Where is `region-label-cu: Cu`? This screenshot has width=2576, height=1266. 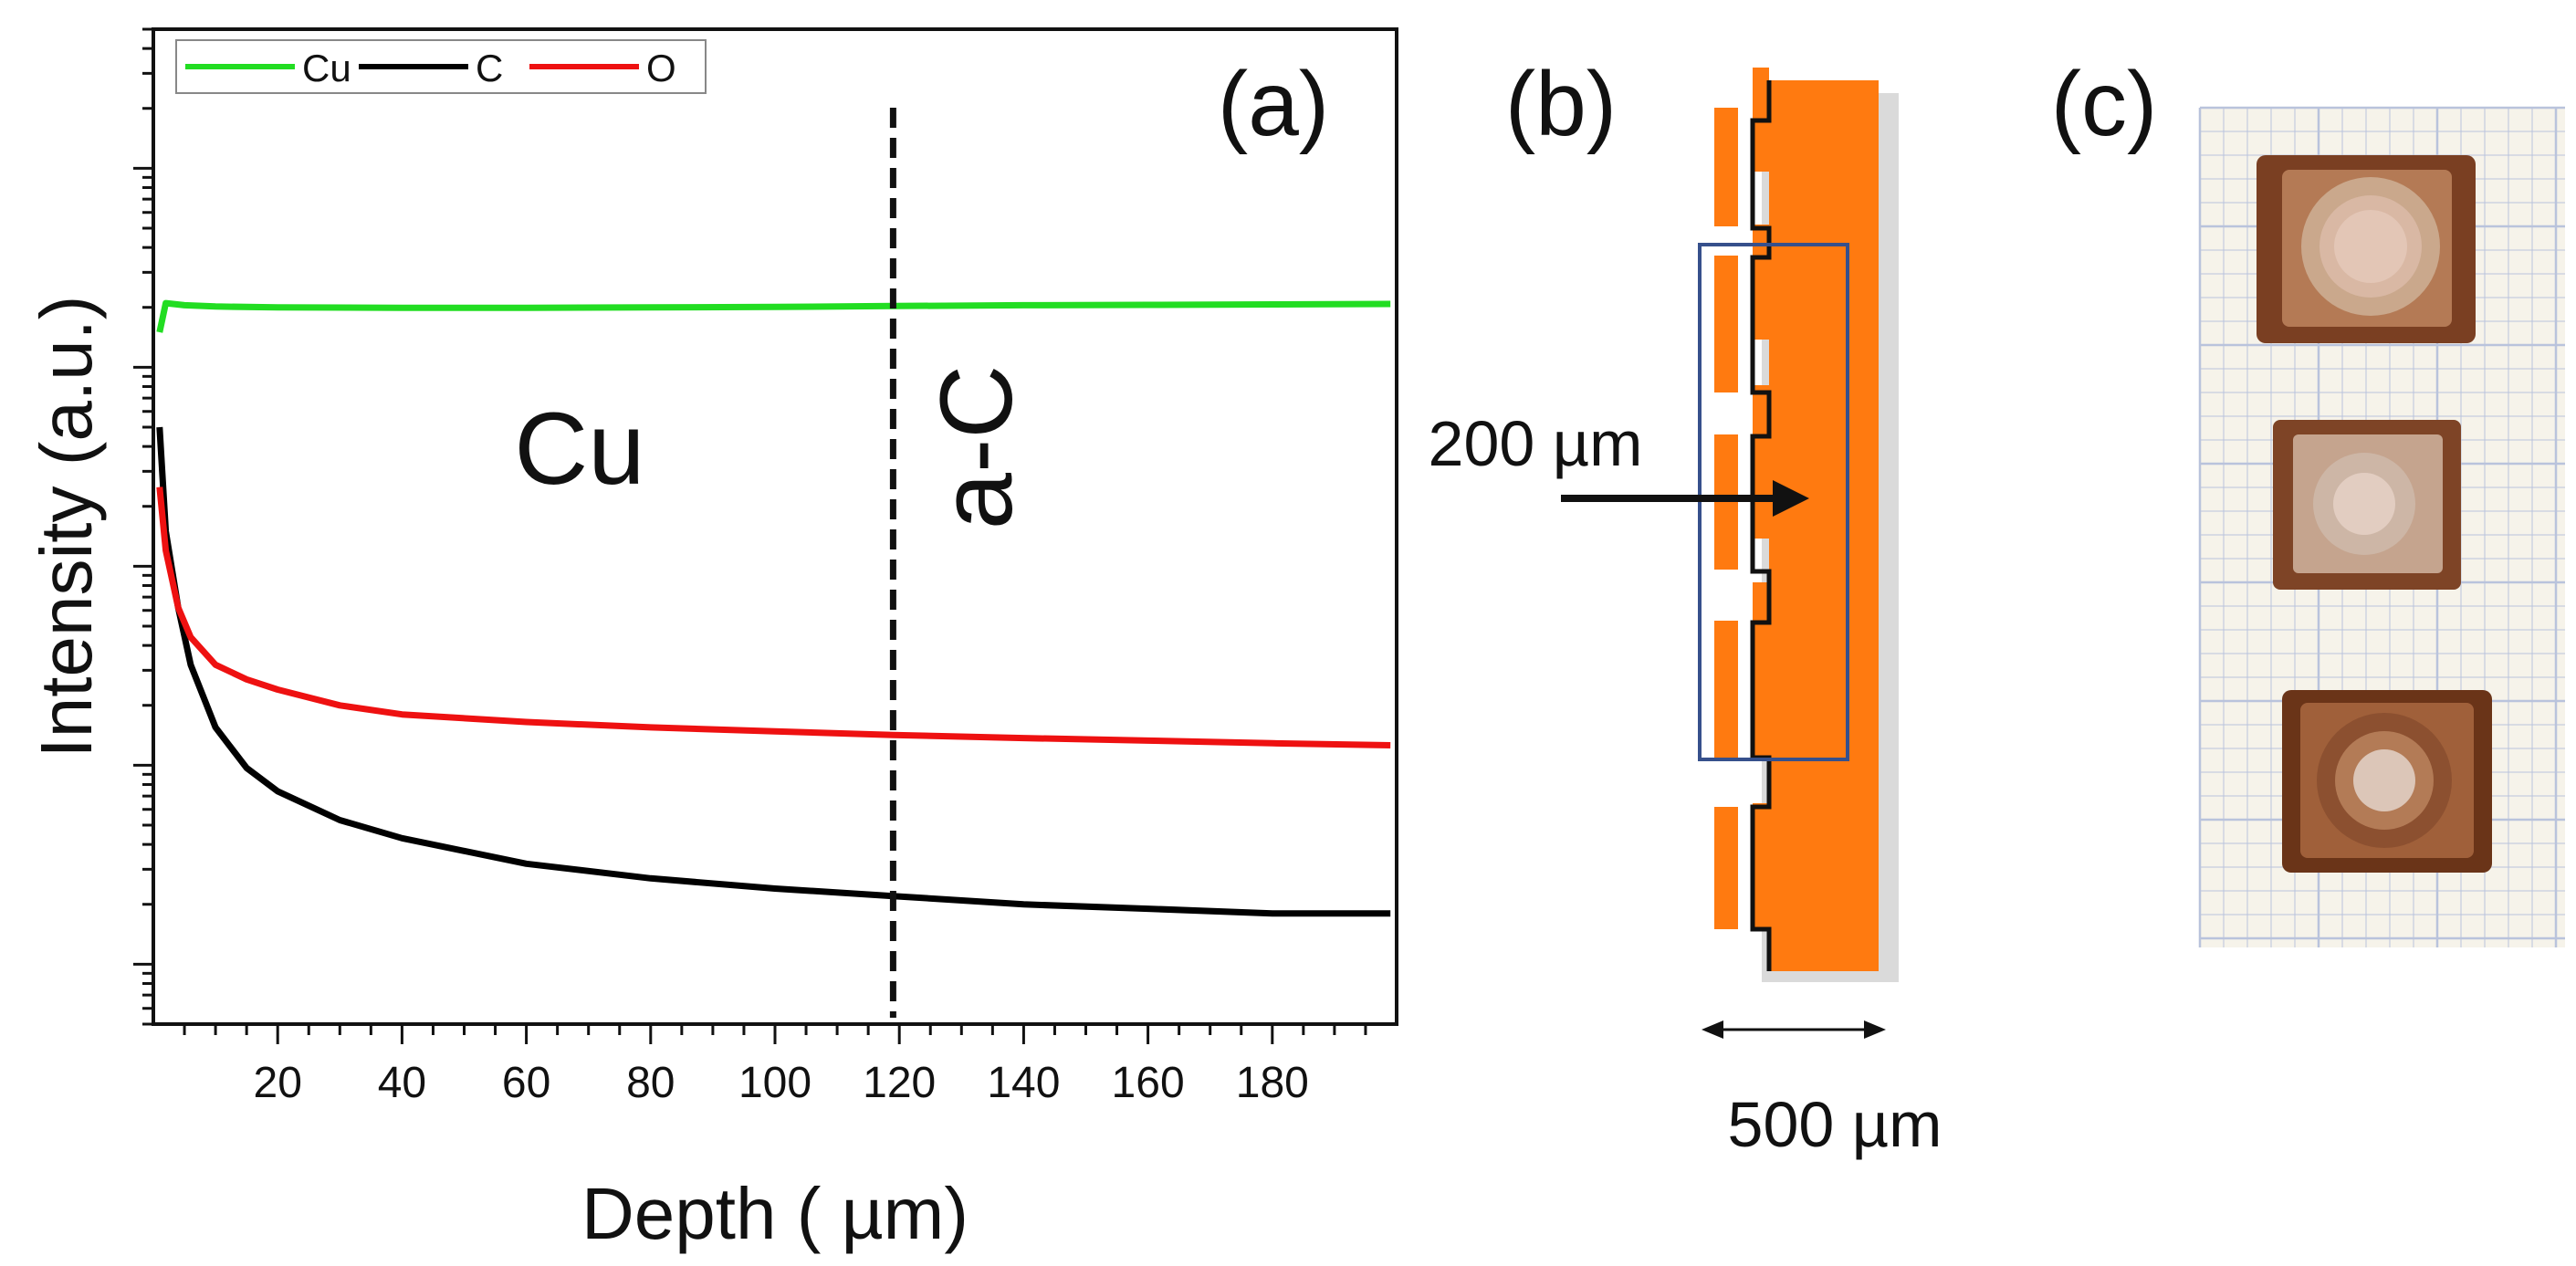 region-label-cu: Cu is located at coordinates (579, 449).